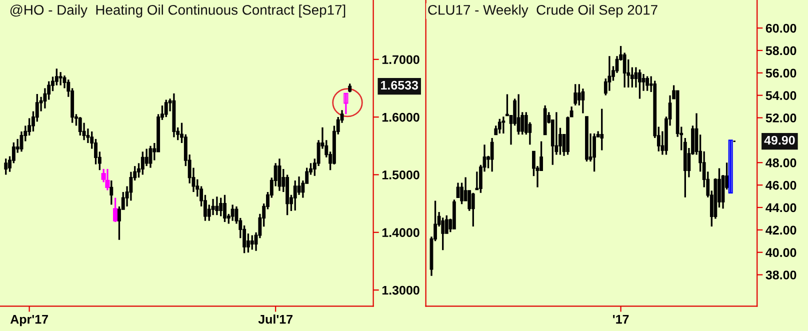 This screenshot has width=808, height=331. What do you see at coordinates (401, 117) in the screenshot?
I see `y-tick-label: 1.6000` at bounding box center [401, 117].